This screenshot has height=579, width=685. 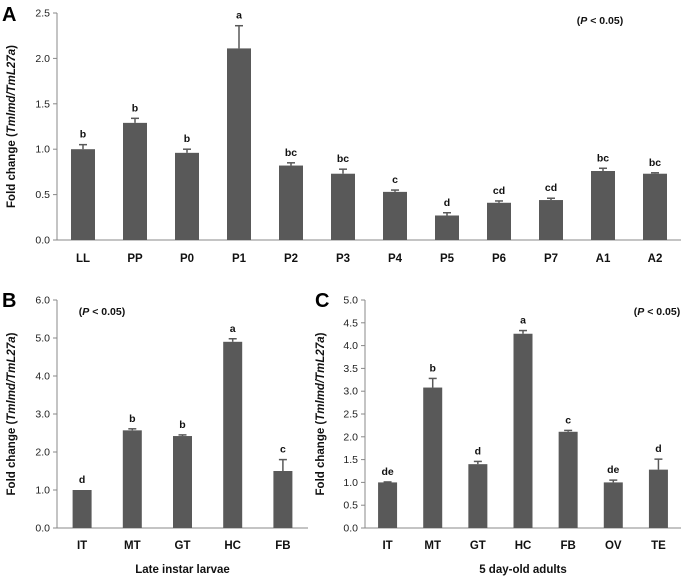 What do you see at coordinates (603, 259) in the screenshot?
I see `x-tick-label: A1` at bounding box center [603, 259].